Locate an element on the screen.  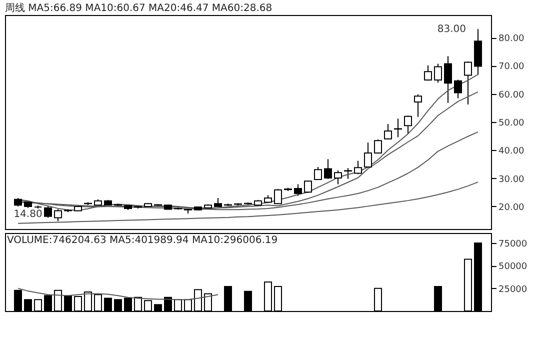
annotation: 83.00 is located at coordinates (451, 30).